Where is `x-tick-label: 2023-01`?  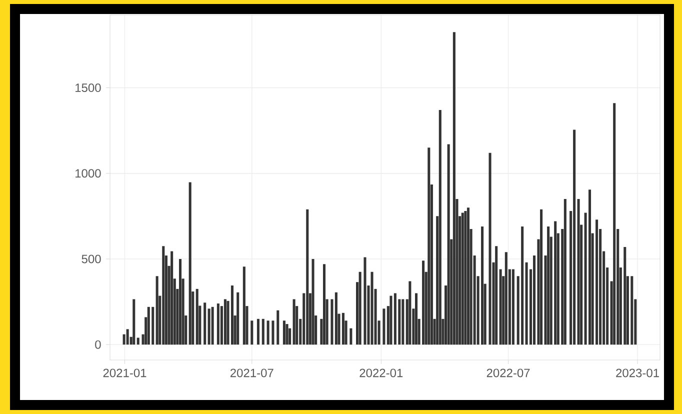 x-tick-label: 2023-01 is located at coordinates (637, 373).